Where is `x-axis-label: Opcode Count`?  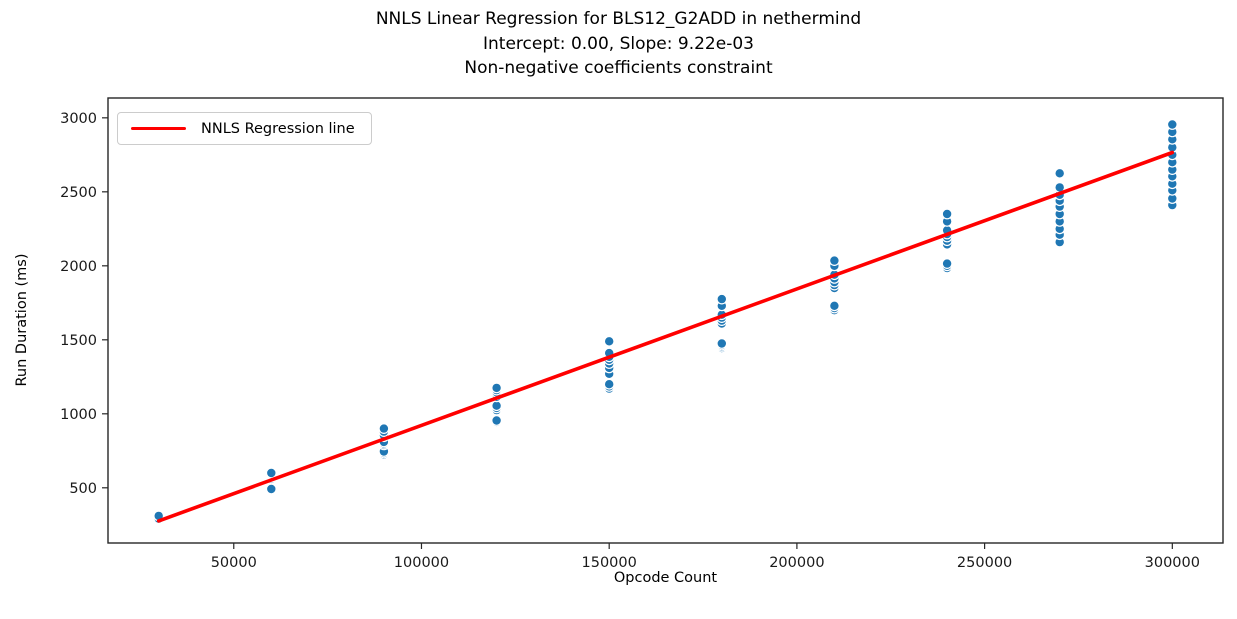 x-axis-label: Opcode Count is located at coordinates (665, 578).